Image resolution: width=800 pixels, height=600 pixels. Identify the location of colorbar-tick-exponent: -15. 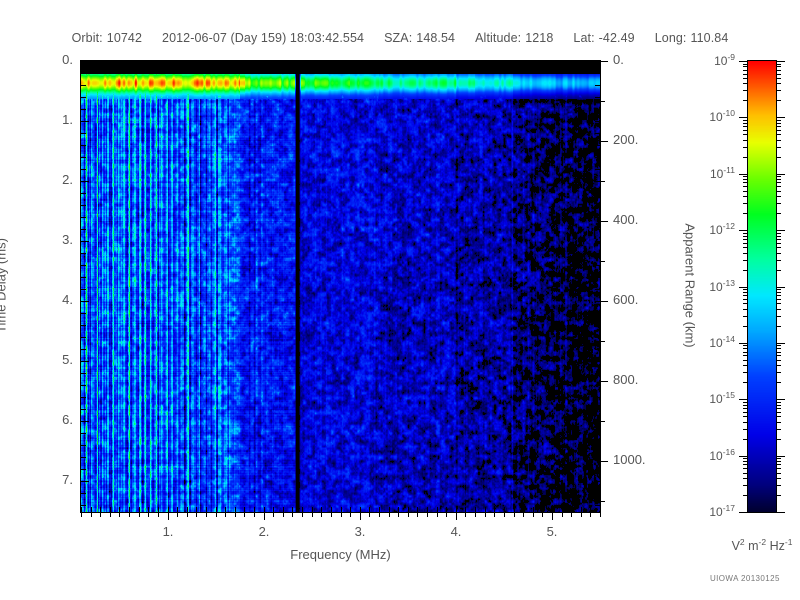
(728, 395).